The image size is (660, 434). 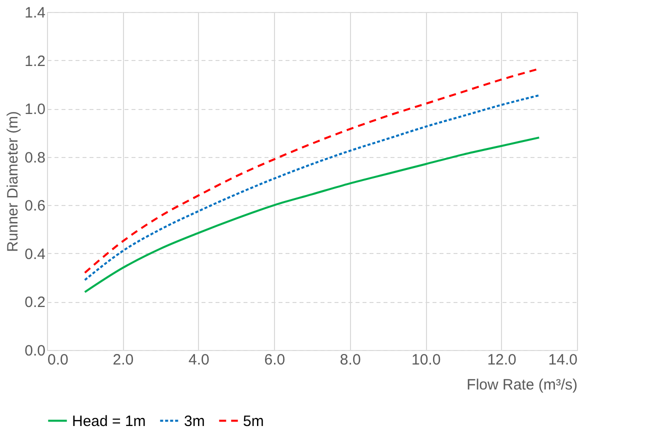 What do you see at coordinates (35, 61) in the screenshot?
I see `y-tick-label: 1.2` at bounding box center [35, 61].